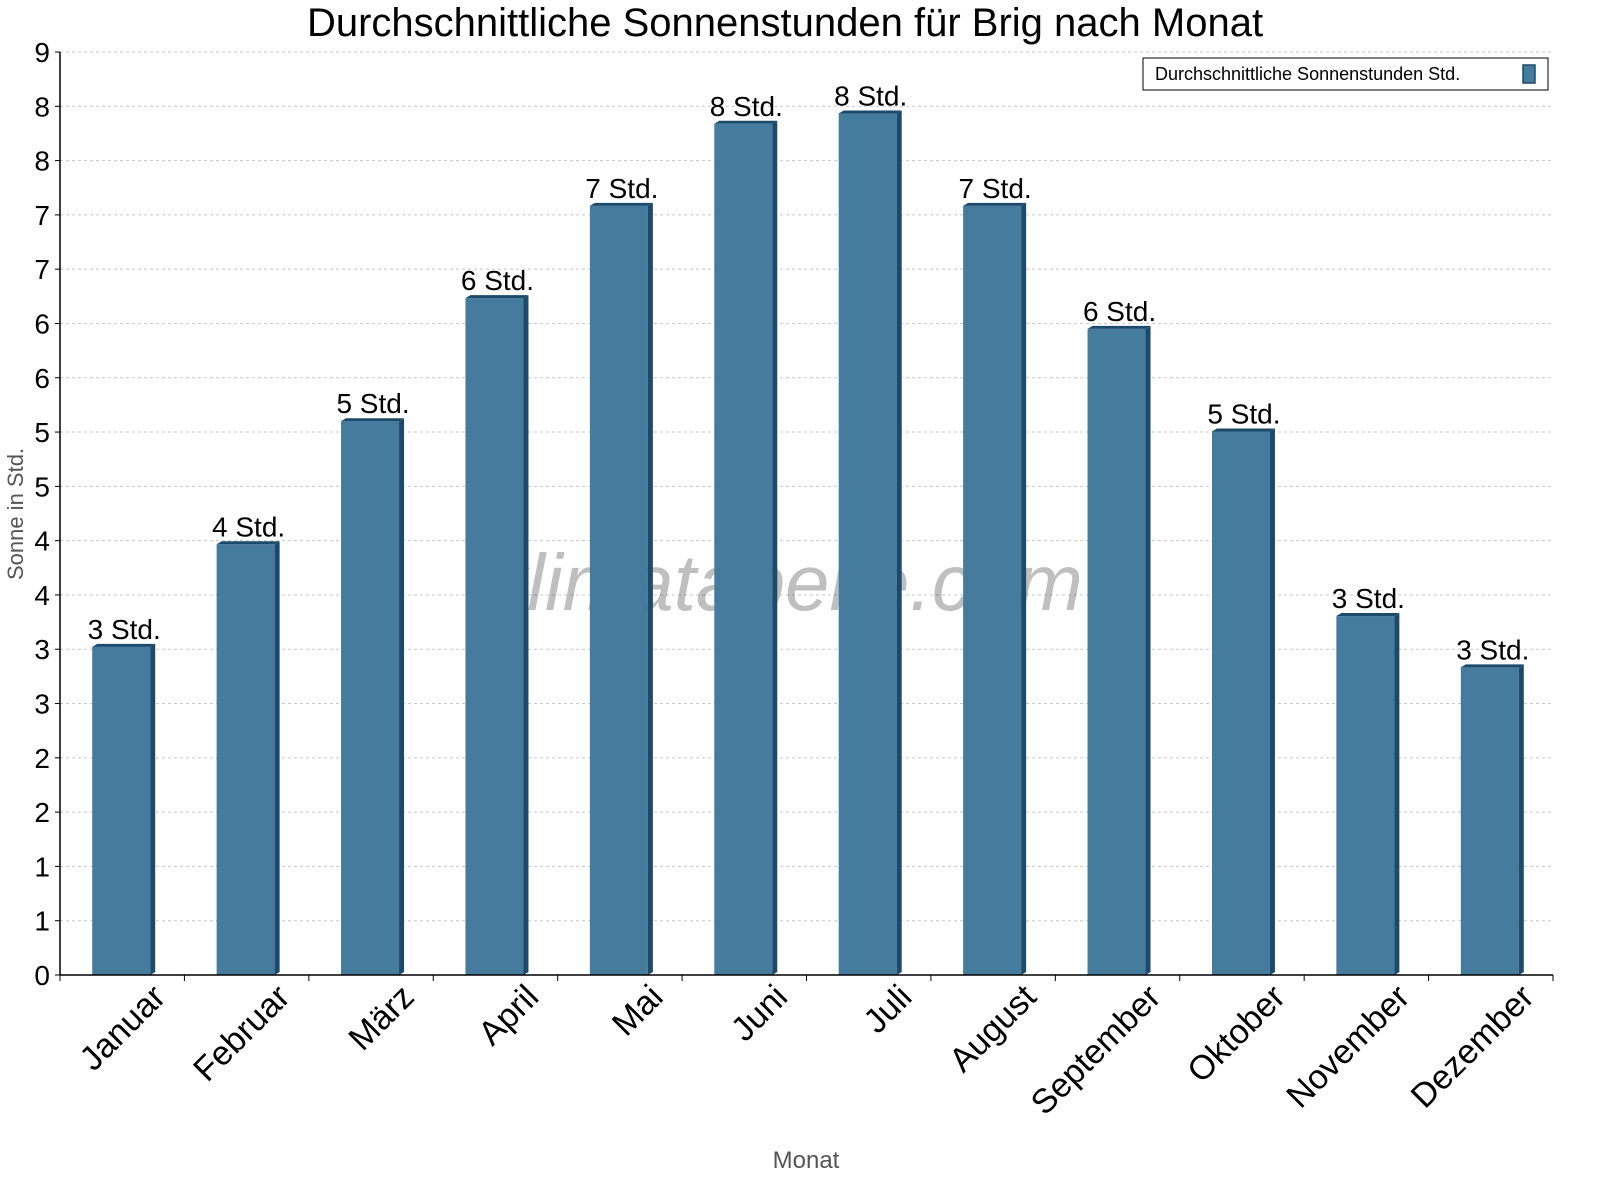 This screenshot has width=1600, height=1200. What do you see at coordinates (15, 514) in the screenshot?
I see `y-axis-label: Sonne in Std.` at bounding box center [15, 514].